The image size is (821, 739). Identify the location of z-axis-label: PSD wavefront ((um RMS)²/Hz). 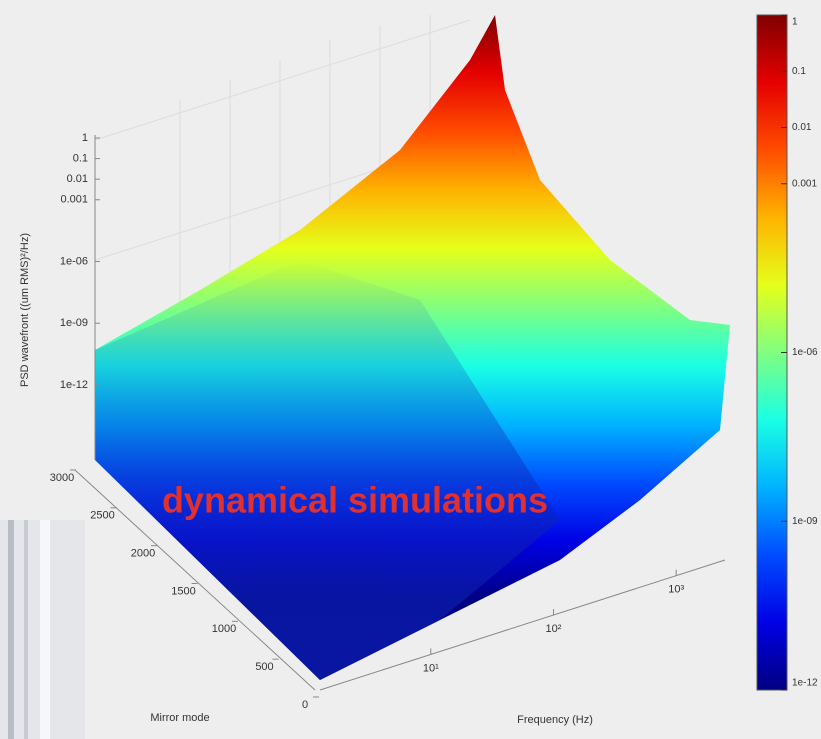
(25, 310).